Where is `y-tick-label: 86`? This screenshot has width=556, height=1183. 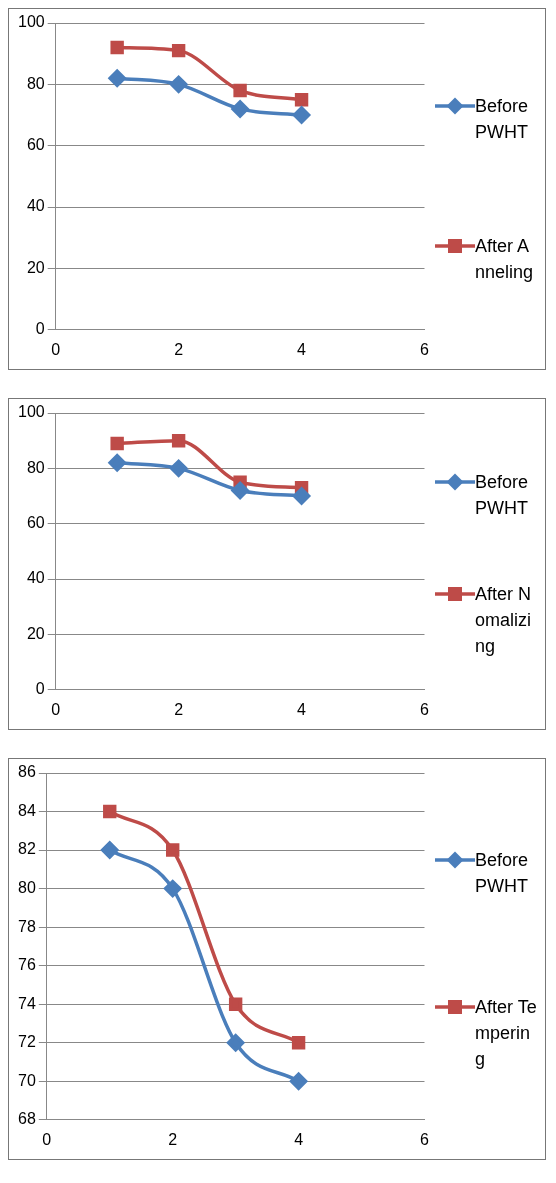
y-tick-label: 86 is located at coordinates (27, 772).